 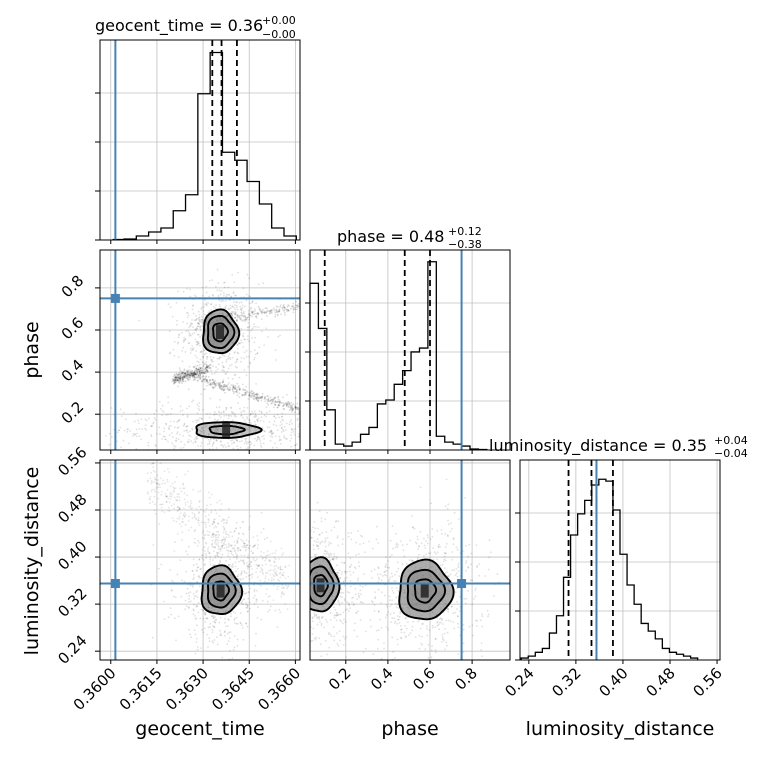 I want to click on hist-phase-hist-step, so click(x=398, y=356).